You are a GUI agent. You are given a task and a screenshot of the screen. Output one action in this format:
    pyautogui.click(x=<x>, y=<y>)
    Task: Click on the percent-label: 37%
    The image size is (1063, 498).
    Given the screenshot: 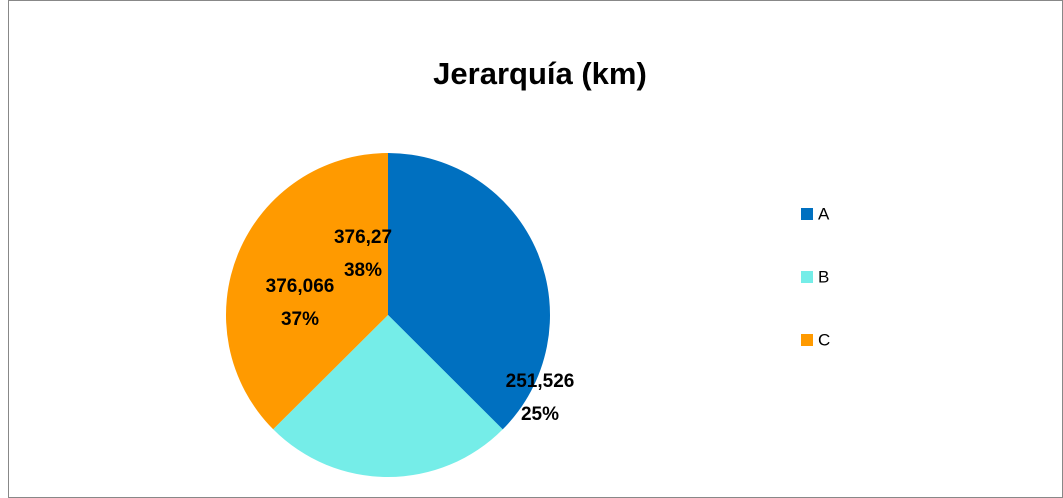 What is the action you would take?
    pyautogui.click(x=300, y=319)
    